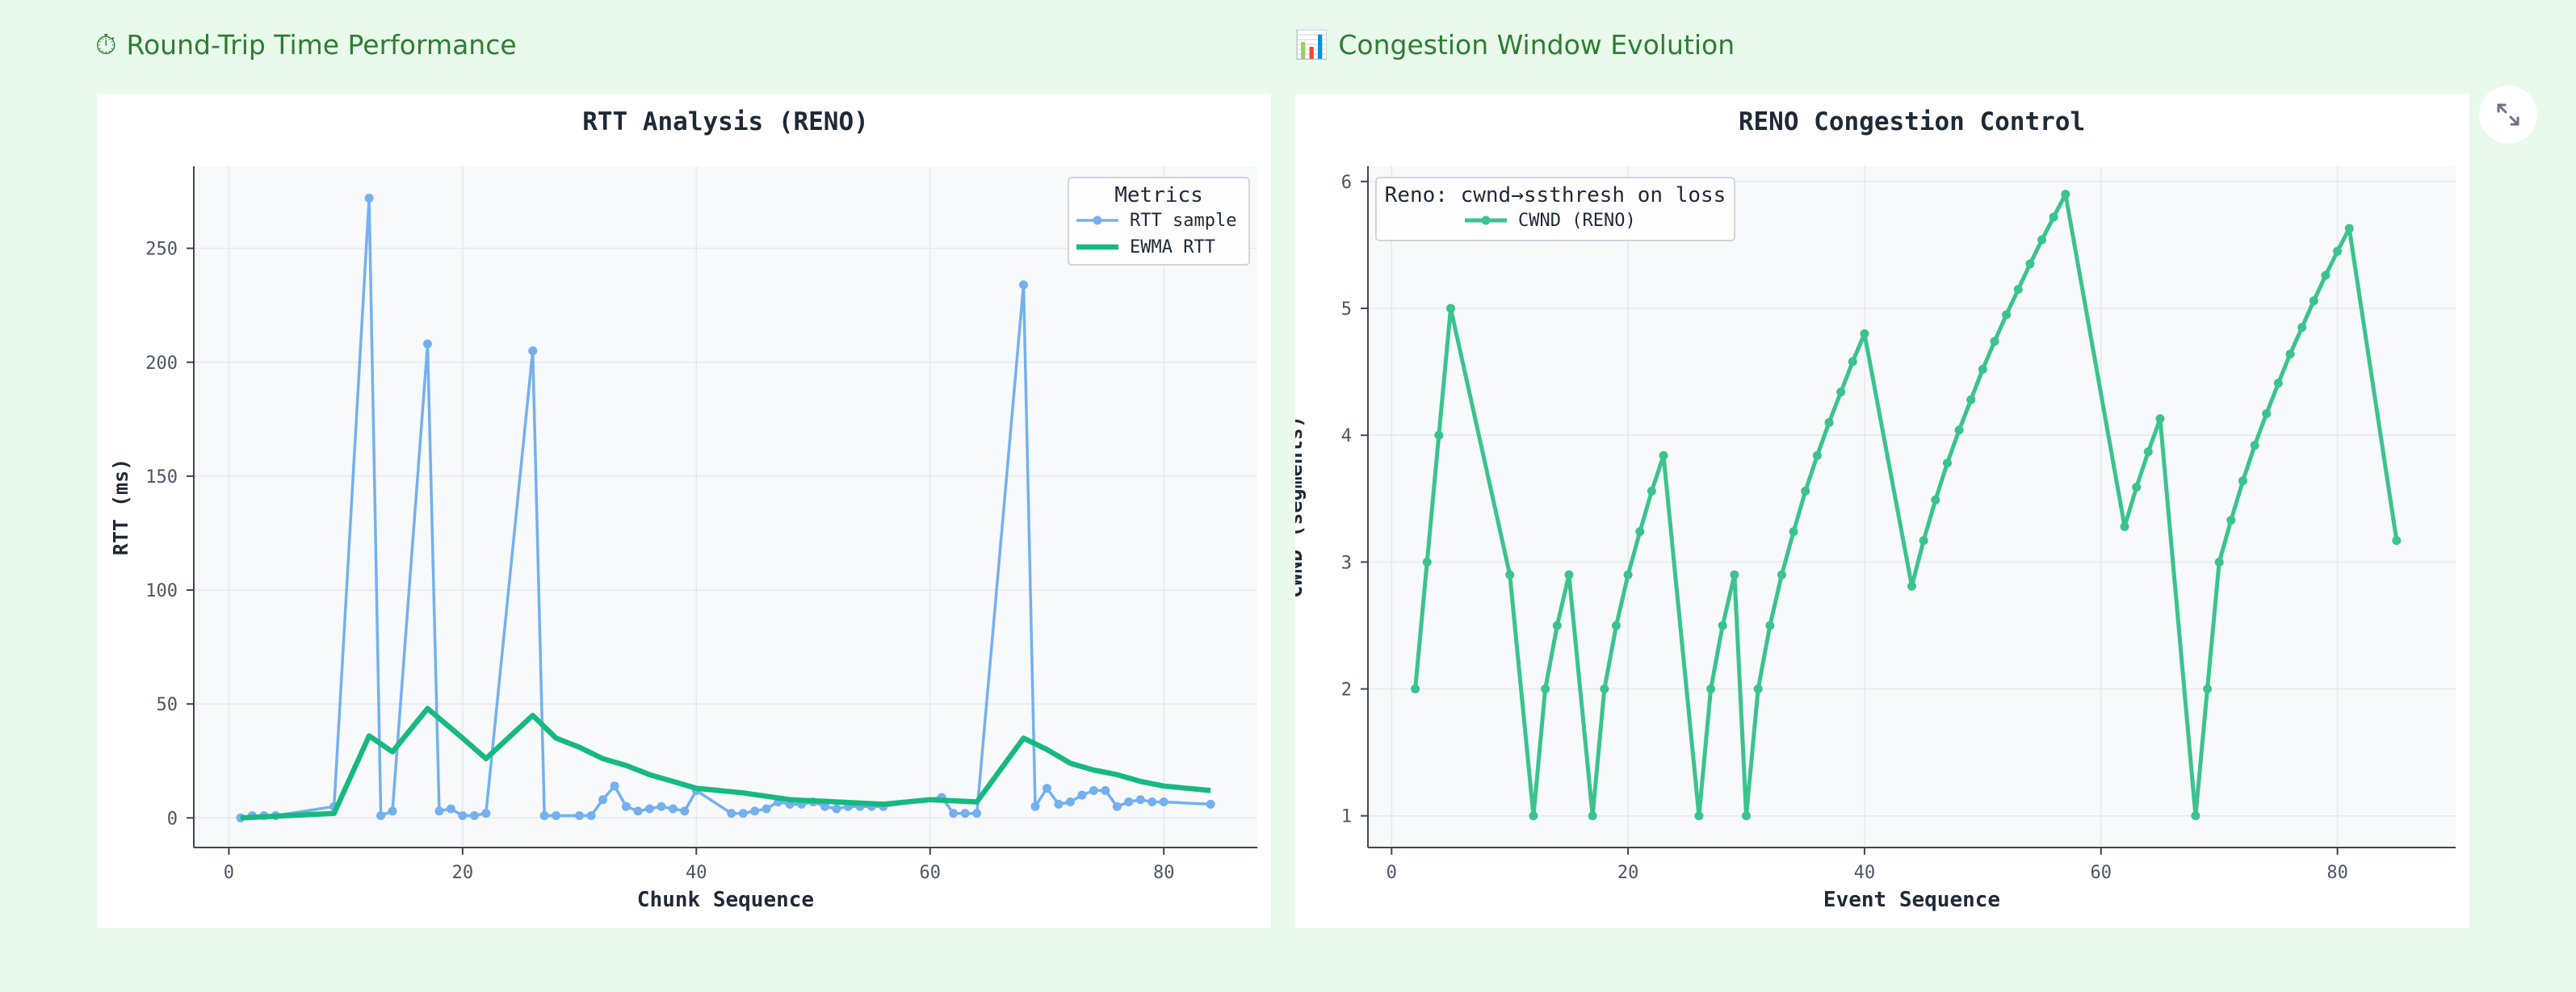 Image resolution: width=2576 pixels, height=992 pixels. I want to click on x-tick-label: 40, so click(1865, 873).